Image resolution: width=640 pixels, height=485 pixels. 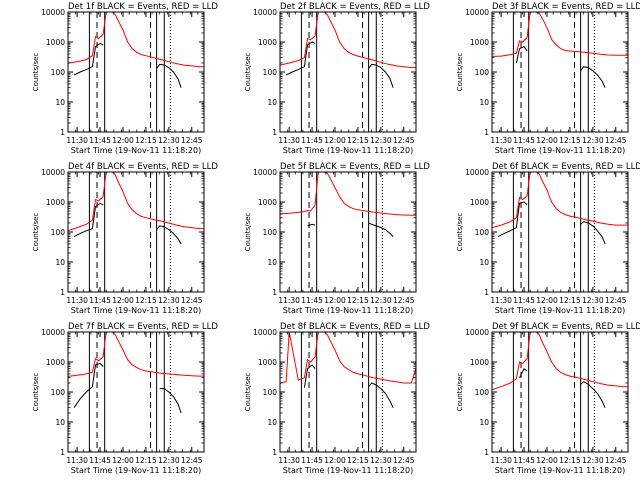 What do you see at coordinates (143, 7) in the screenshot?
I see `panel-title: Det 1f BLACK = Events, RED = LLD` at bounding box center [143, 7].